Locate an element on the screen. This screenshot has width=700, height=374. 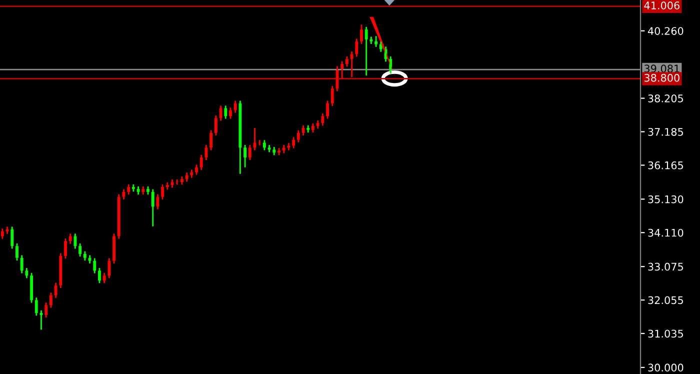
ref-line-label: 41.006 is located at coordinates (662, 6).